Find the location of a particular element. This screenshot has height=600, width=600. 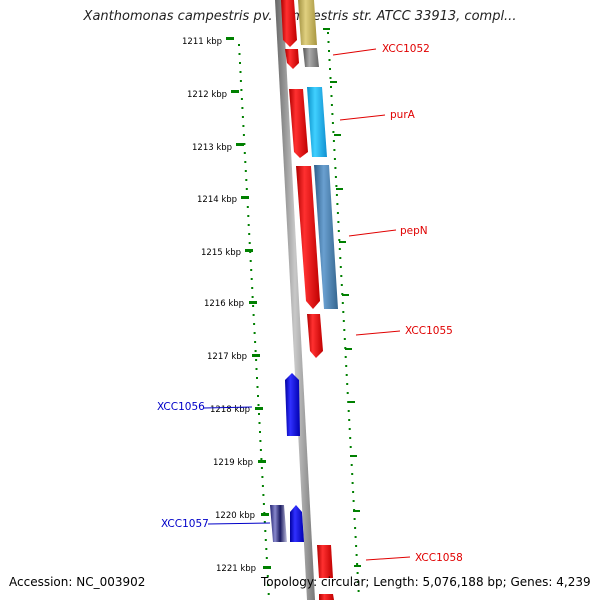

tick-label: 1215 kbp is located at coordinates (221, 253).